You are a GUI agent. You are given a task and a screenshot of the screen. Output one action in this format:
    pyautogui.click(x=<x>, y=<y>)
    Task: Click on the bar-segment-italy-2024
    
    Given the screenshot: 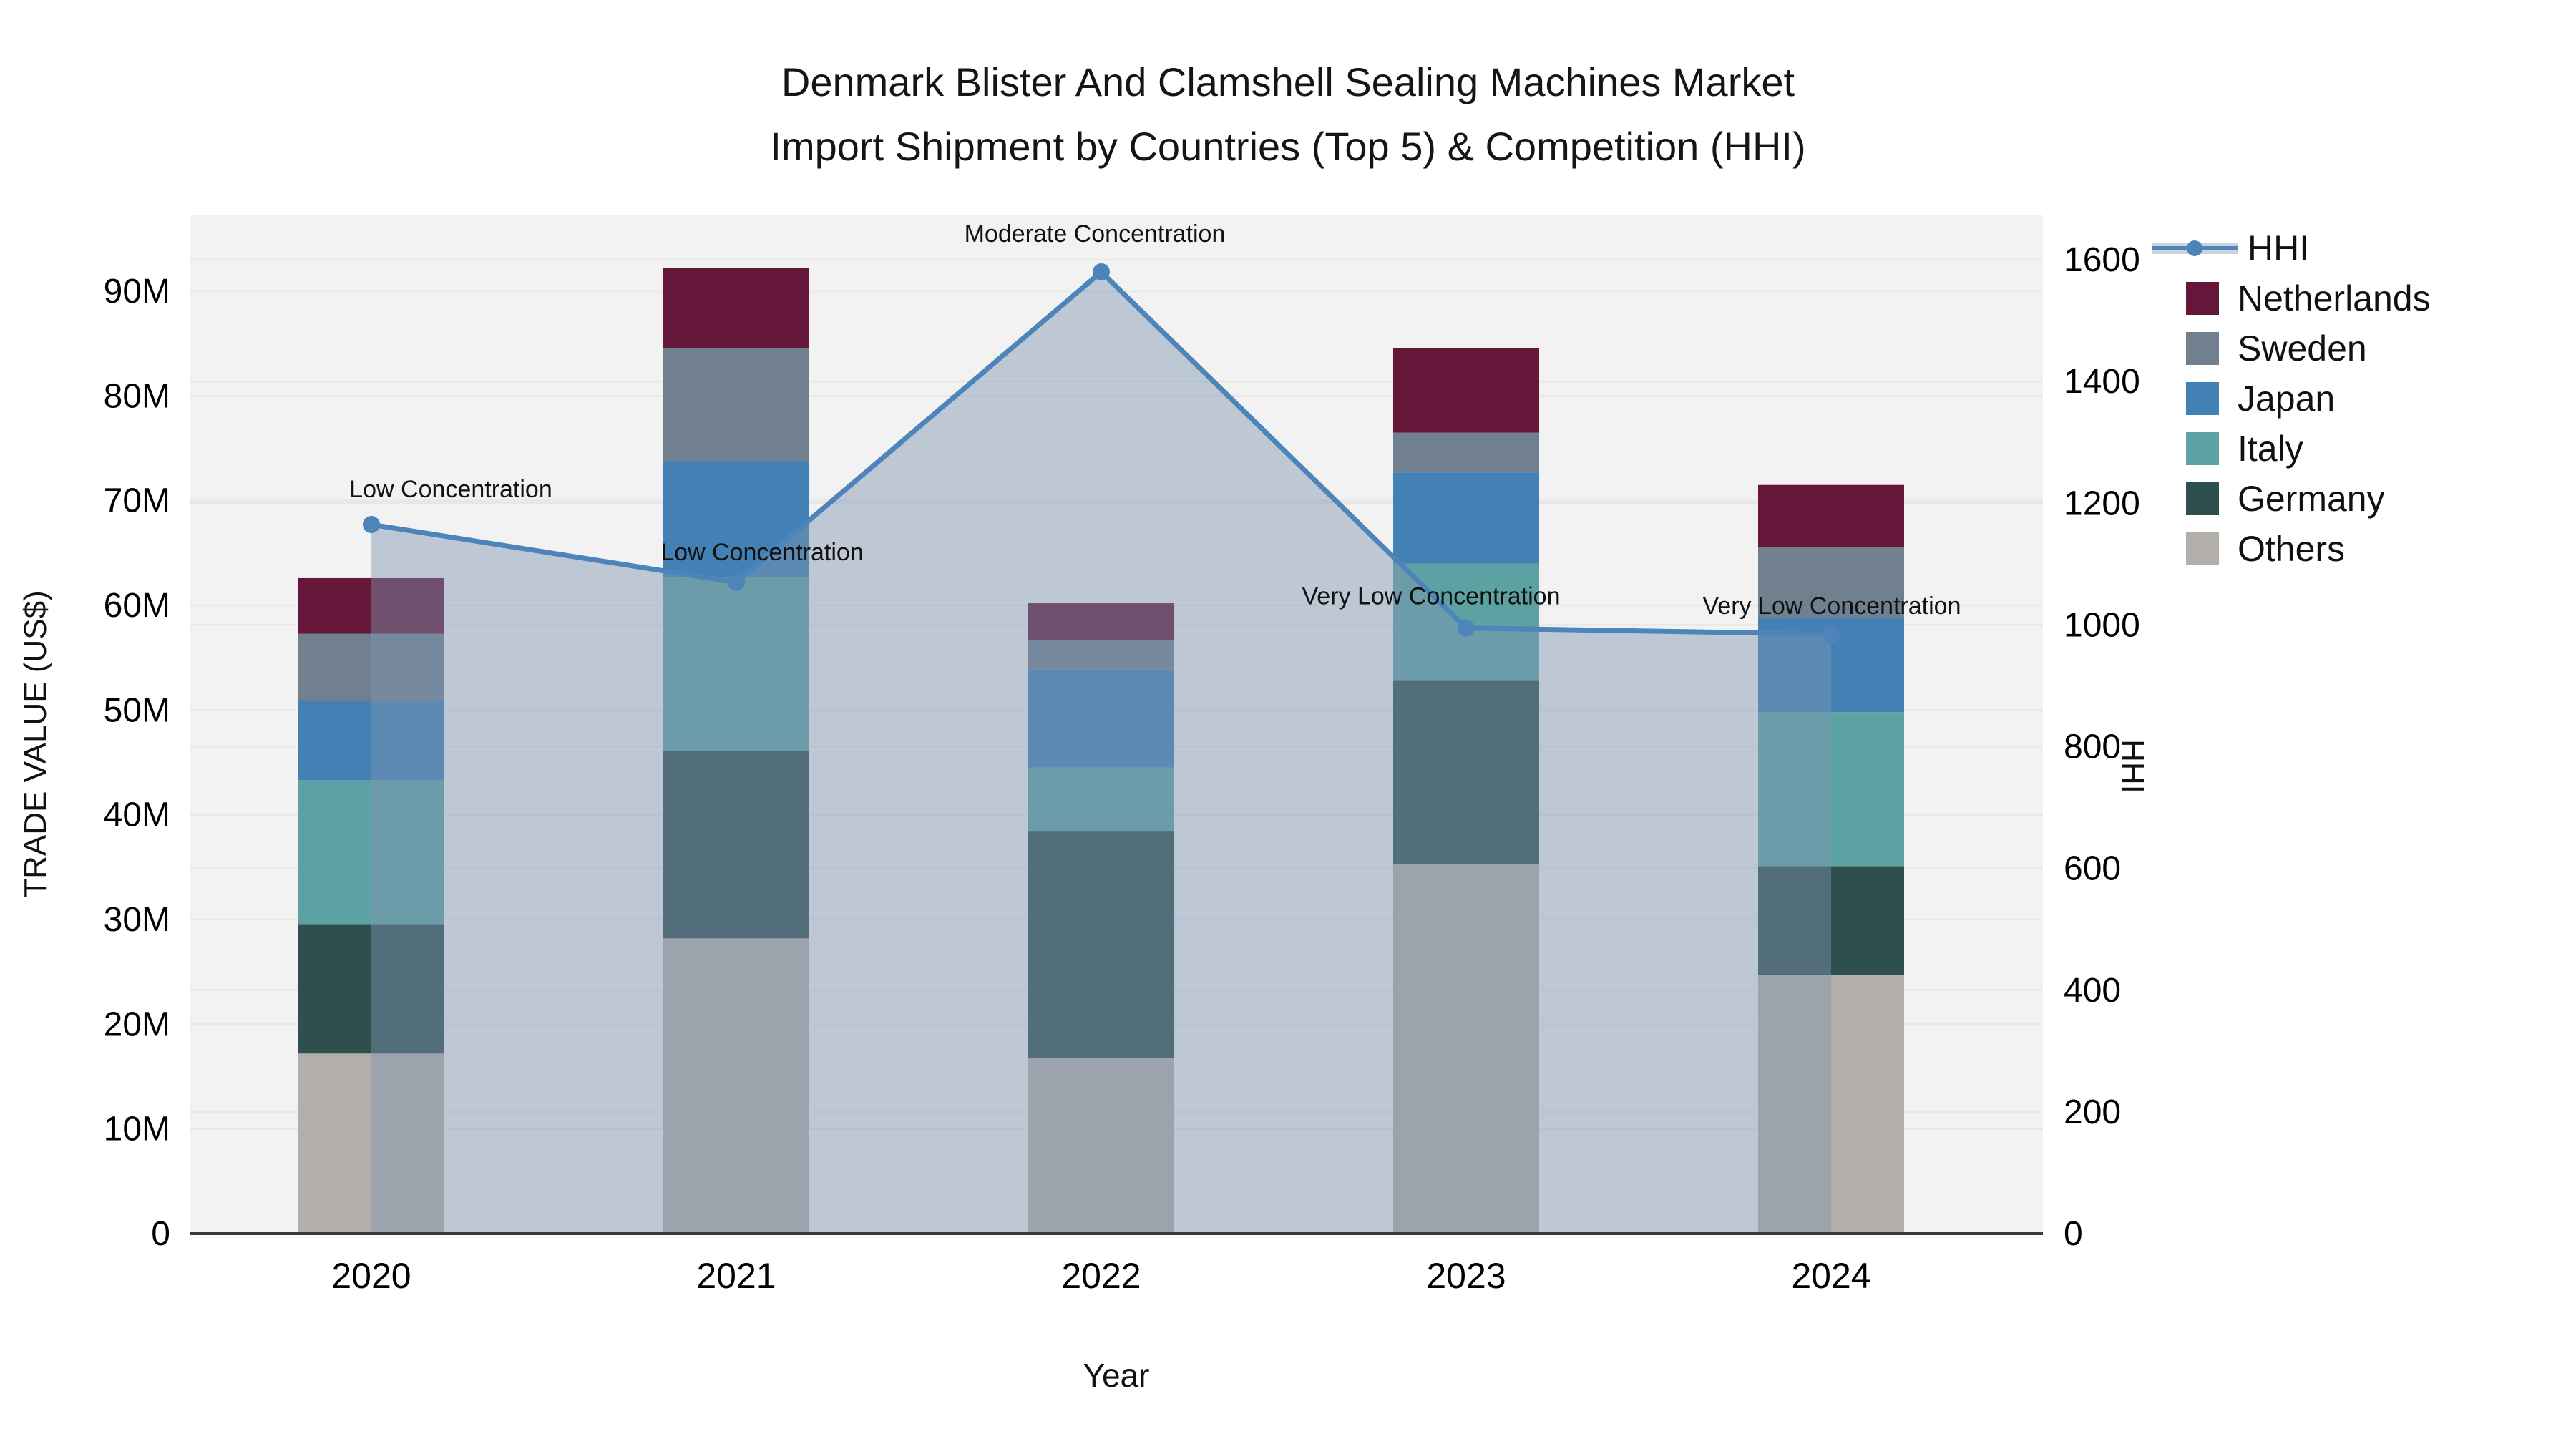 What is the action you would take?
    pyautogui.click(x=1831, y=789)
    